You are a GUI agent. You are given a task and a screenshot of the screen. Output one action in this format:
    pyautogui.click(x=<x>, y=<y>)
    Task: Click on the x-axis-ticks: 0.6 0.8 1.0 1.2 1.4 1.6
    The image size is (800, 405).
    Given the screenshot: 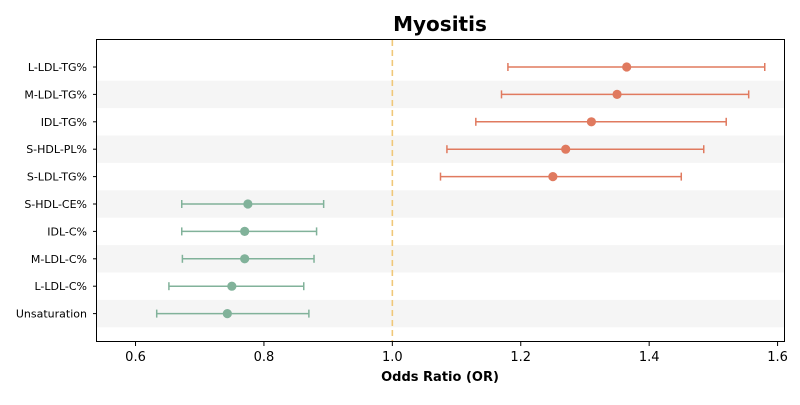 What is the action you would take?
    pyautogui.click(x=456, y=353)
    